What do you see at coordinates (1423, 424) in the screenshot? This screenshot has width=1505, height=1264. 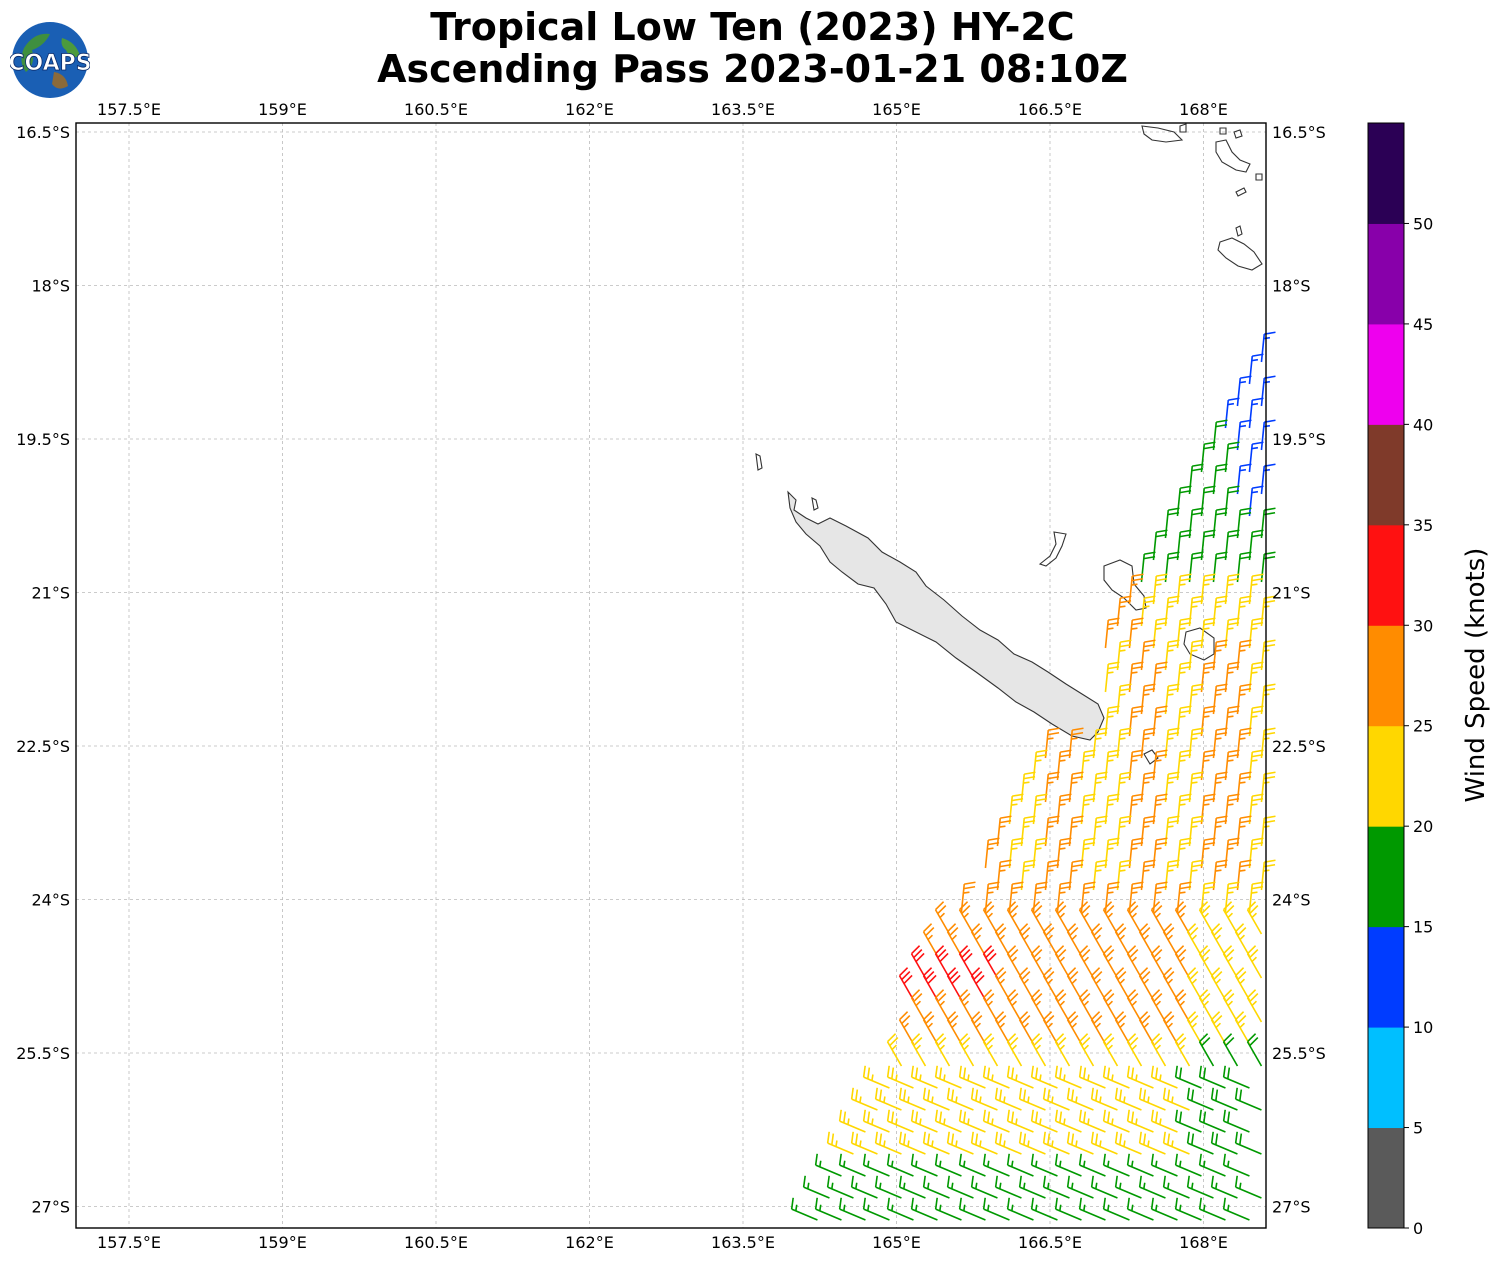 I see `colorbar-tick-label: 40` at bounding box center [1423, 424].